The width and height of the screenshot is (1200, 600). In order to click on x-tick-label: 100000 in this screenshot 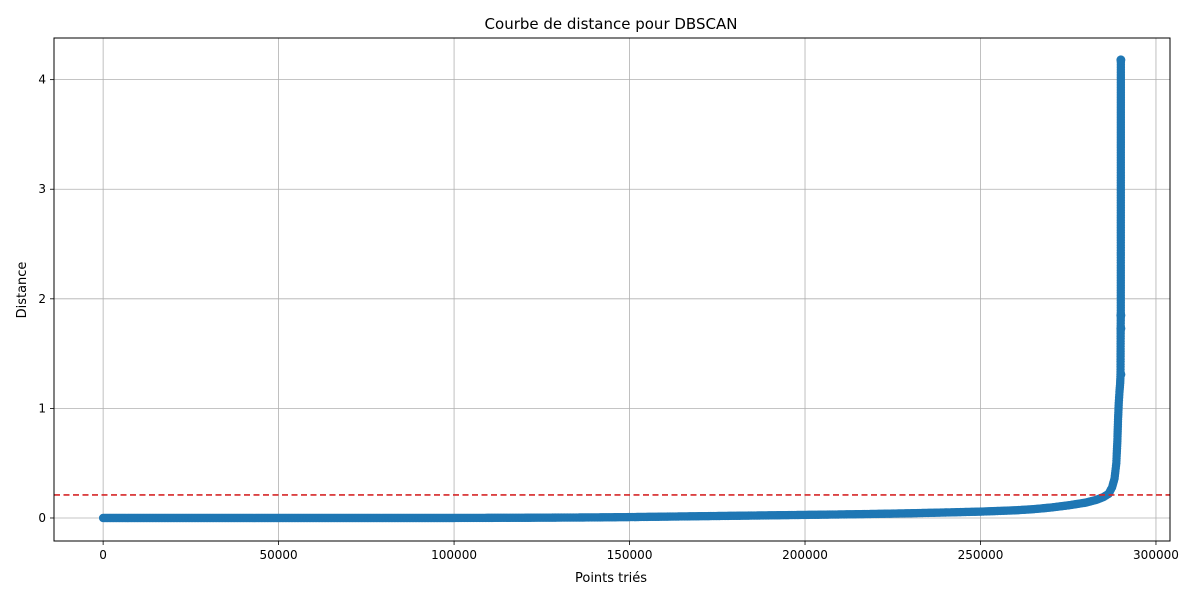, I will do `click(454, 555)`.